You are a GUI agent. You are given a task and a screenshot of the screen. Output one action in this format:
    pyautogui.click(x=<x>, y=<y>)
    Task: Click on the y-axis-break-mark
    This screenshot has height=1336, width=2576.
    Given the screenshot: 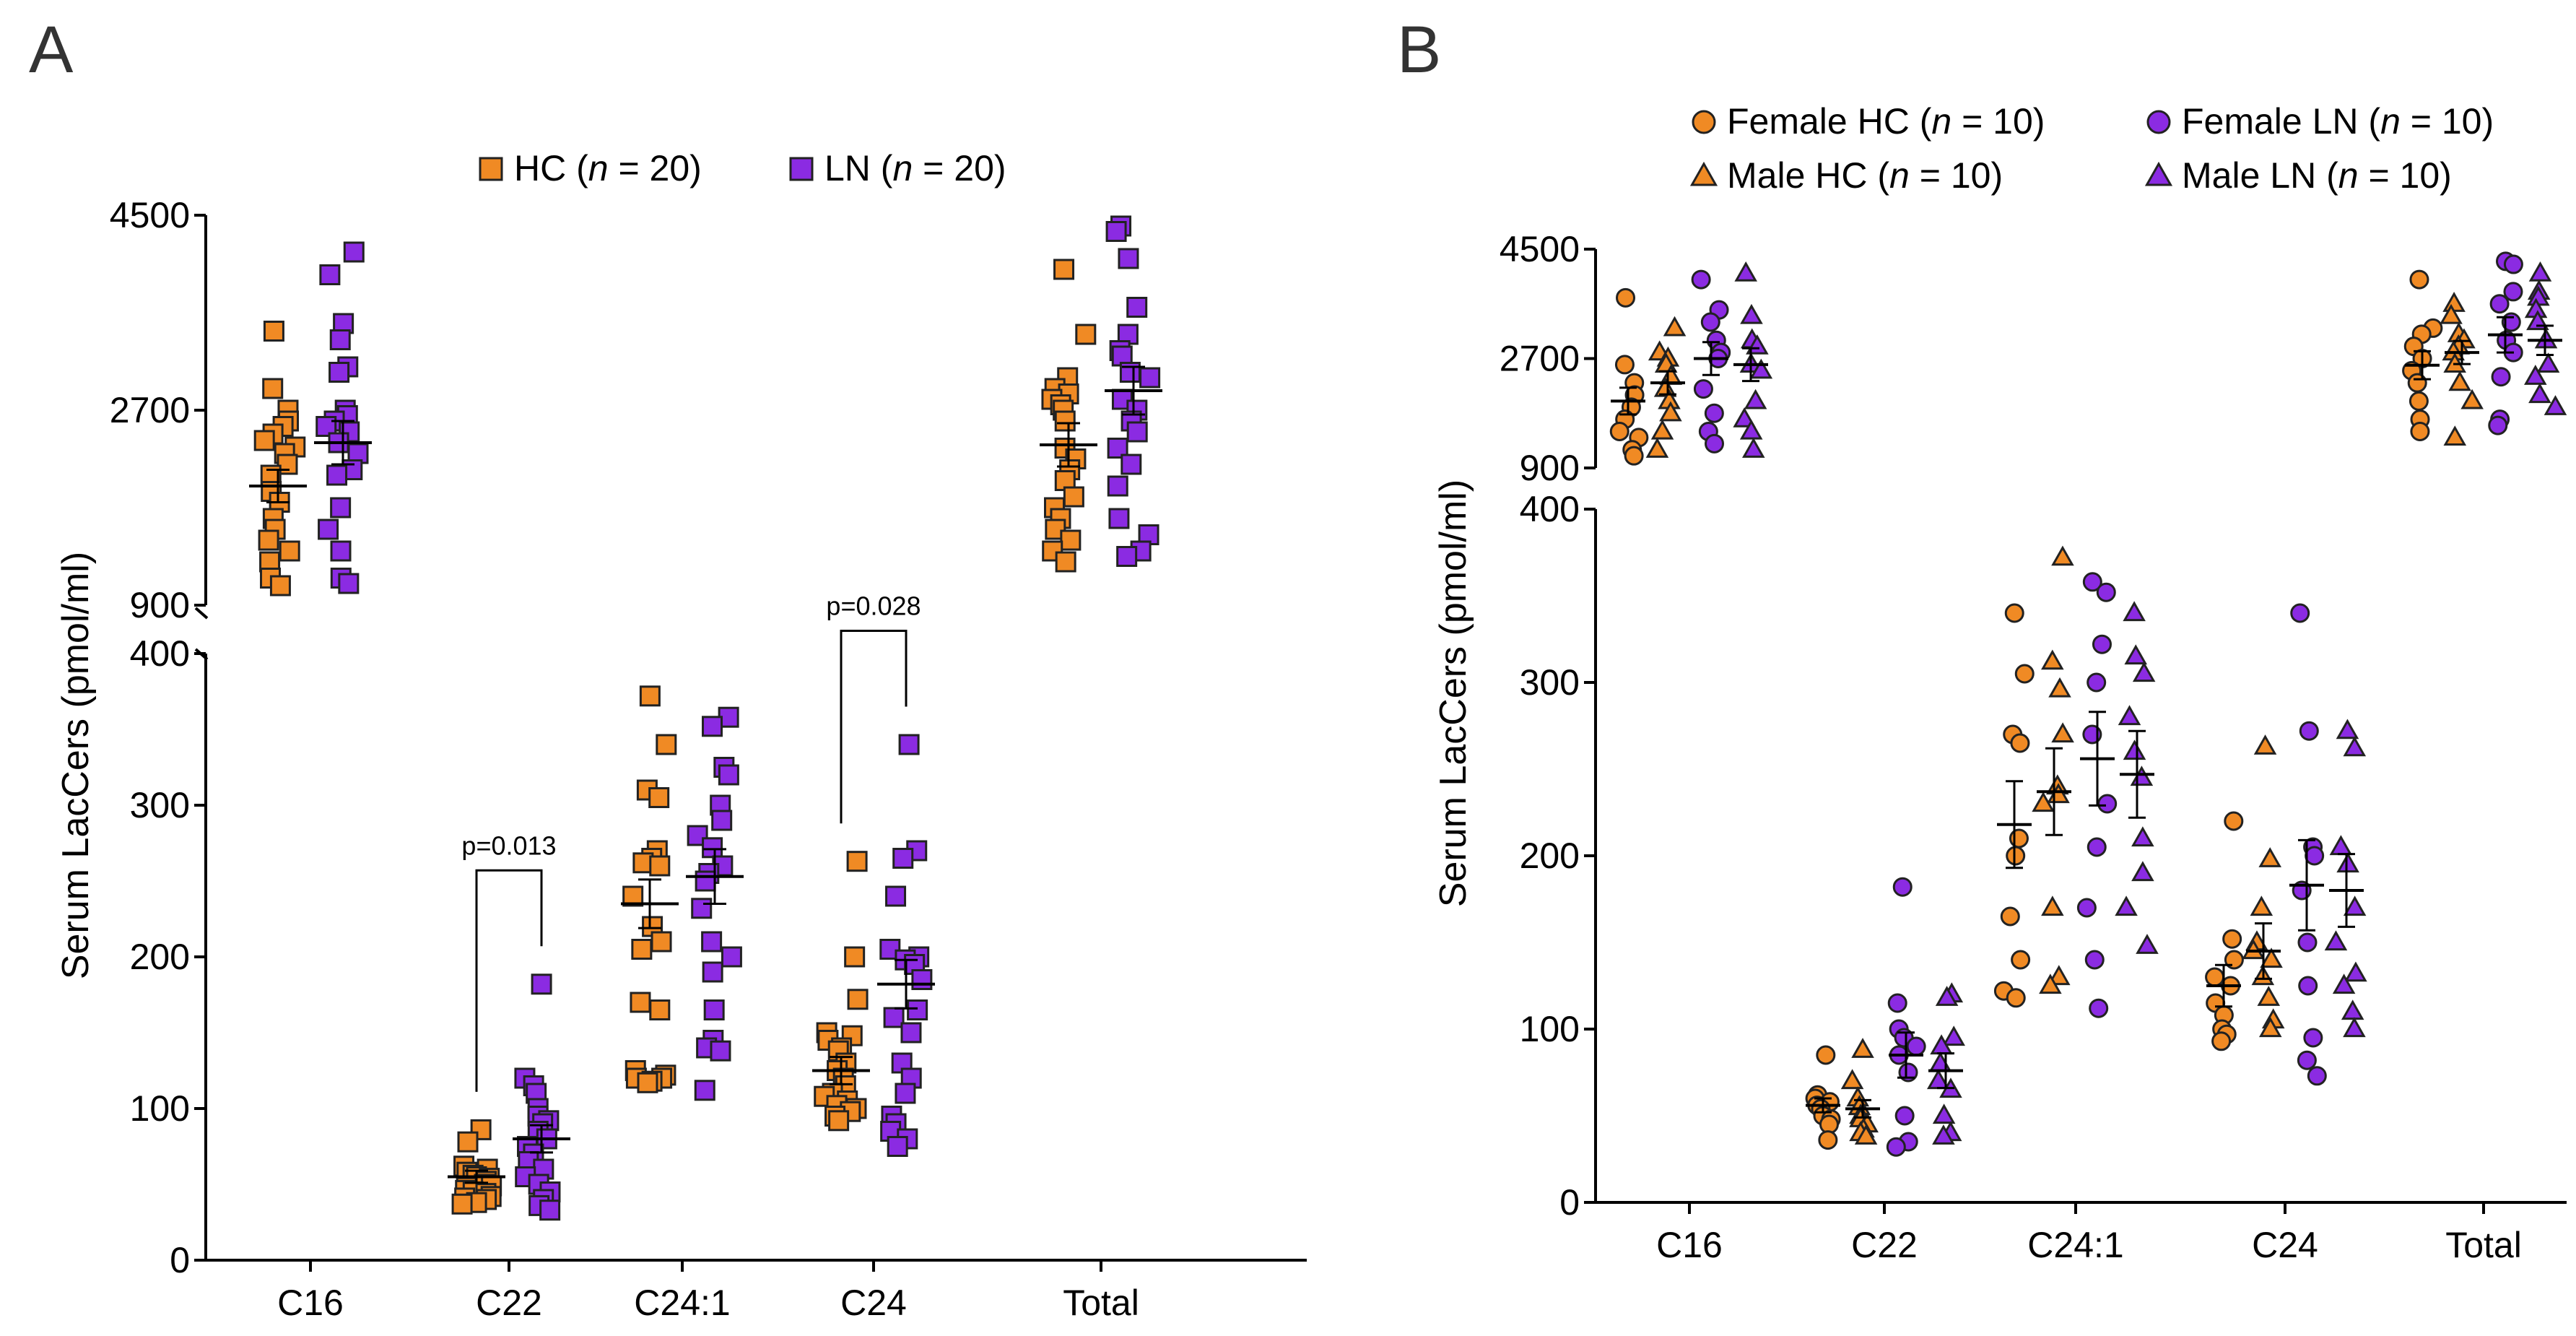 What is the action you would take?
    pyautogui.click(x=201, y=634)
    